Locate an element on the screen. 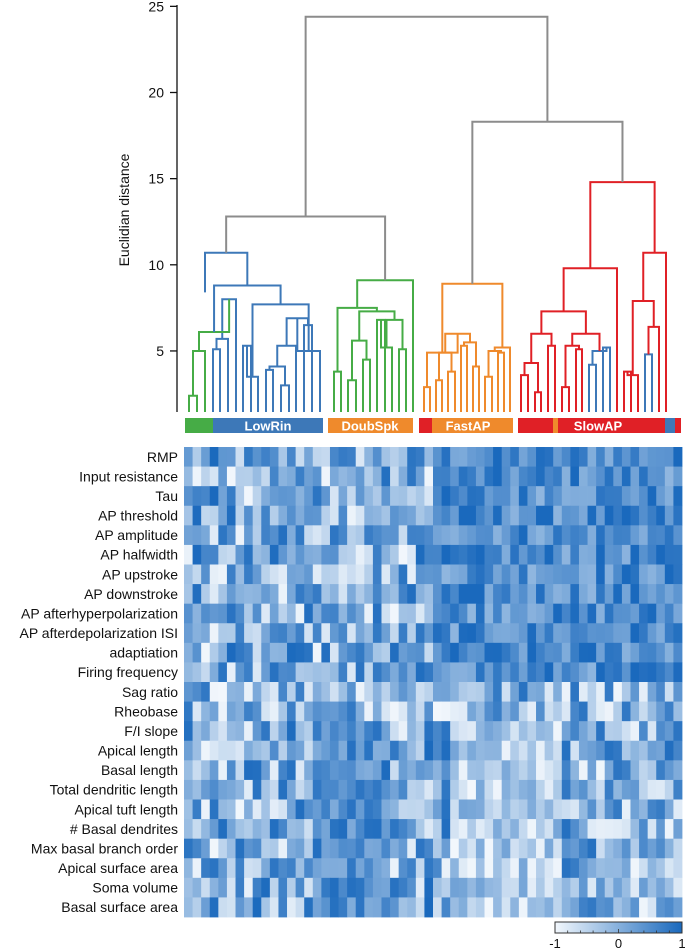 Image resolution: width=685 pixels, height=950 pixels. cluster-bar-segment is located at coordinates (425, 425).